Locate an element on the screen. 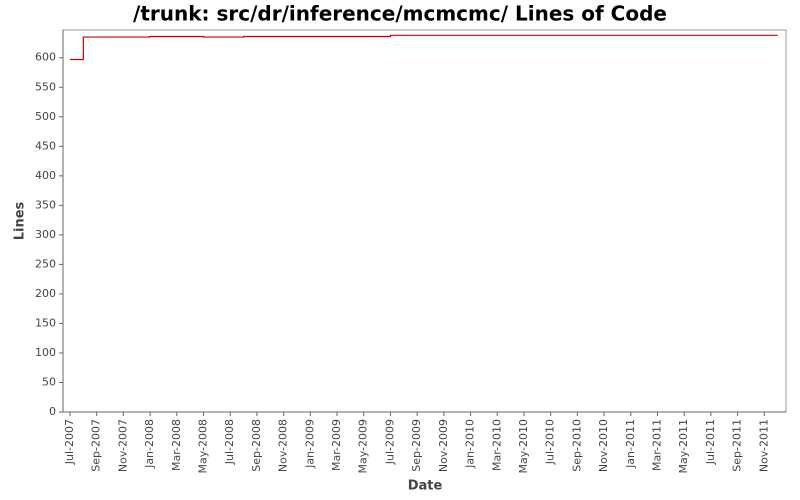 This screenshot has width=800, height=500. x-tick-label: Jul-2010 is located at coordinates (550, 442).